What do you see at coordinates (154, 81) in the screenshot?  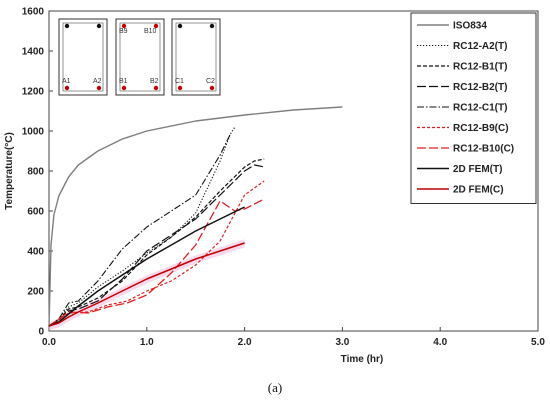 I see `section-label-b2: B2` at bounding box center [154, 81].